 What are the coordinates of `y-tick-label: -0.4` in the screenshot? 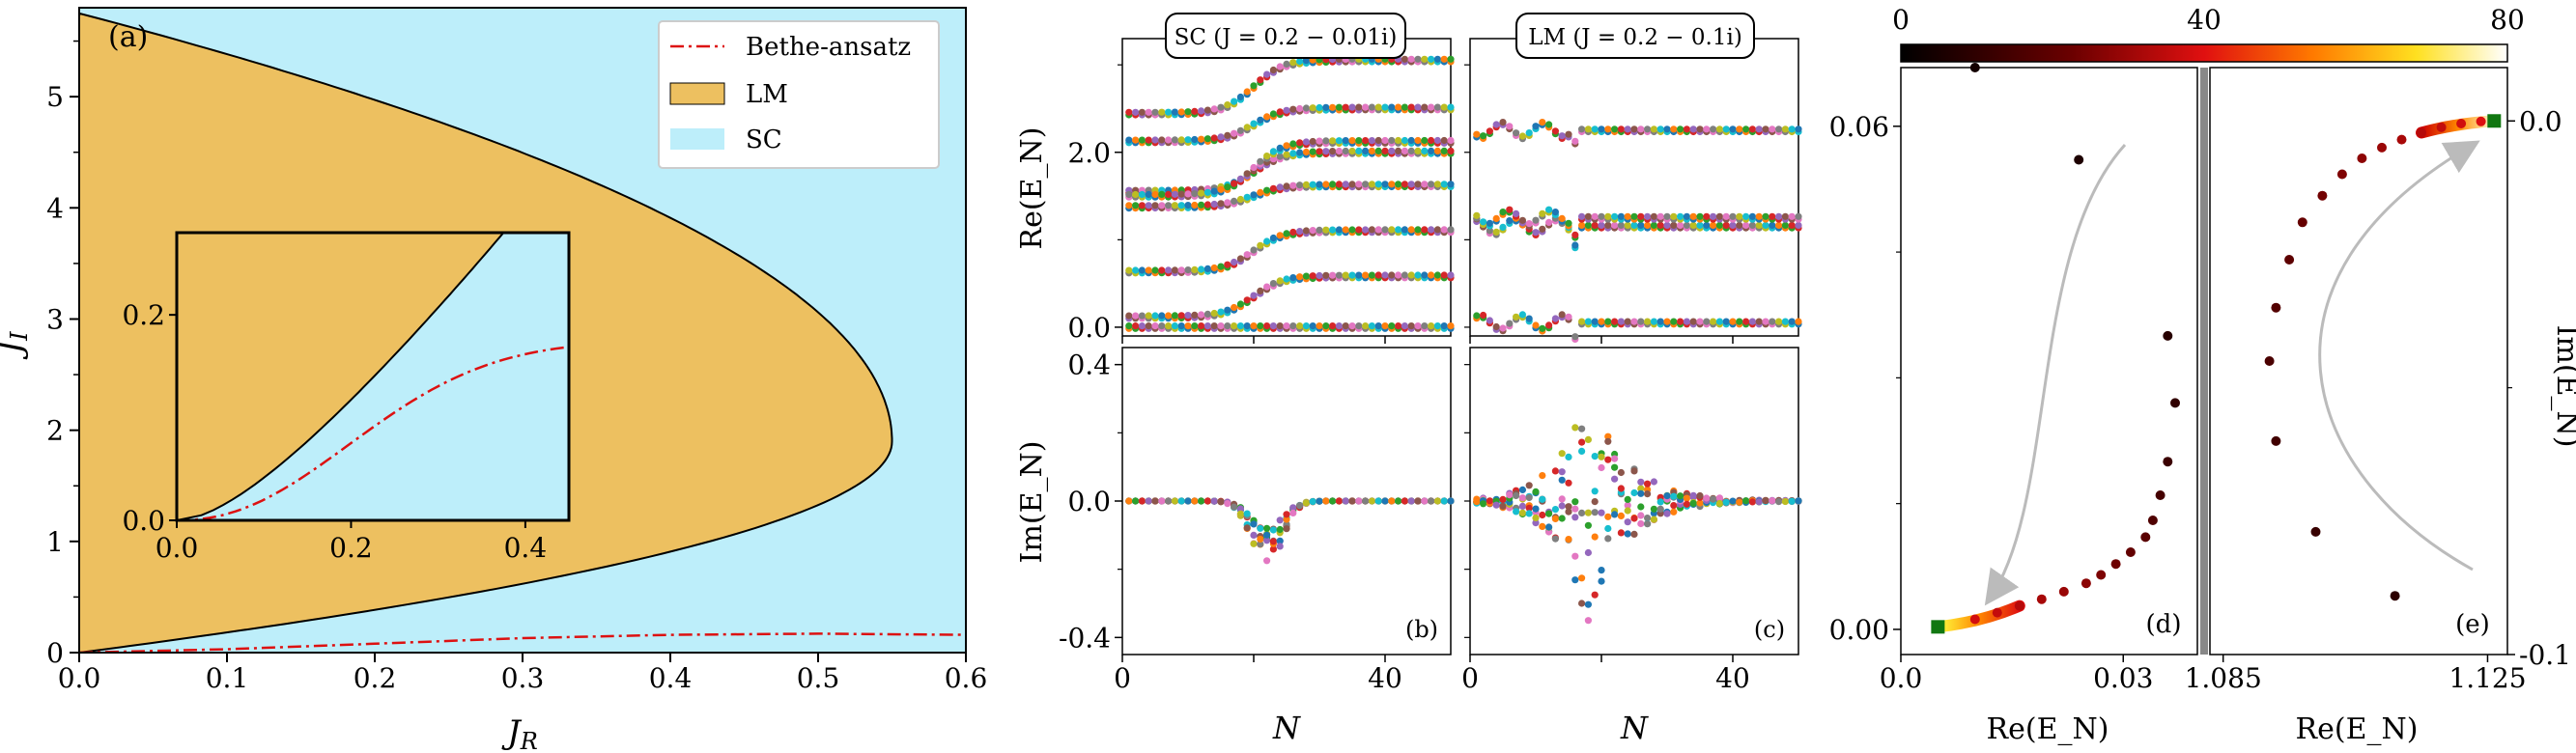 It's located at (1085, 638).